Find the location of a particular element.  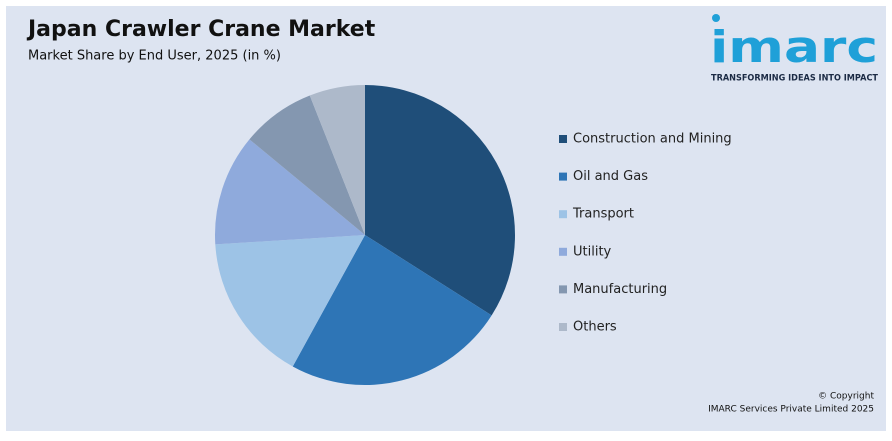

copyright: © Copyright is located at coordinates (846, 397).